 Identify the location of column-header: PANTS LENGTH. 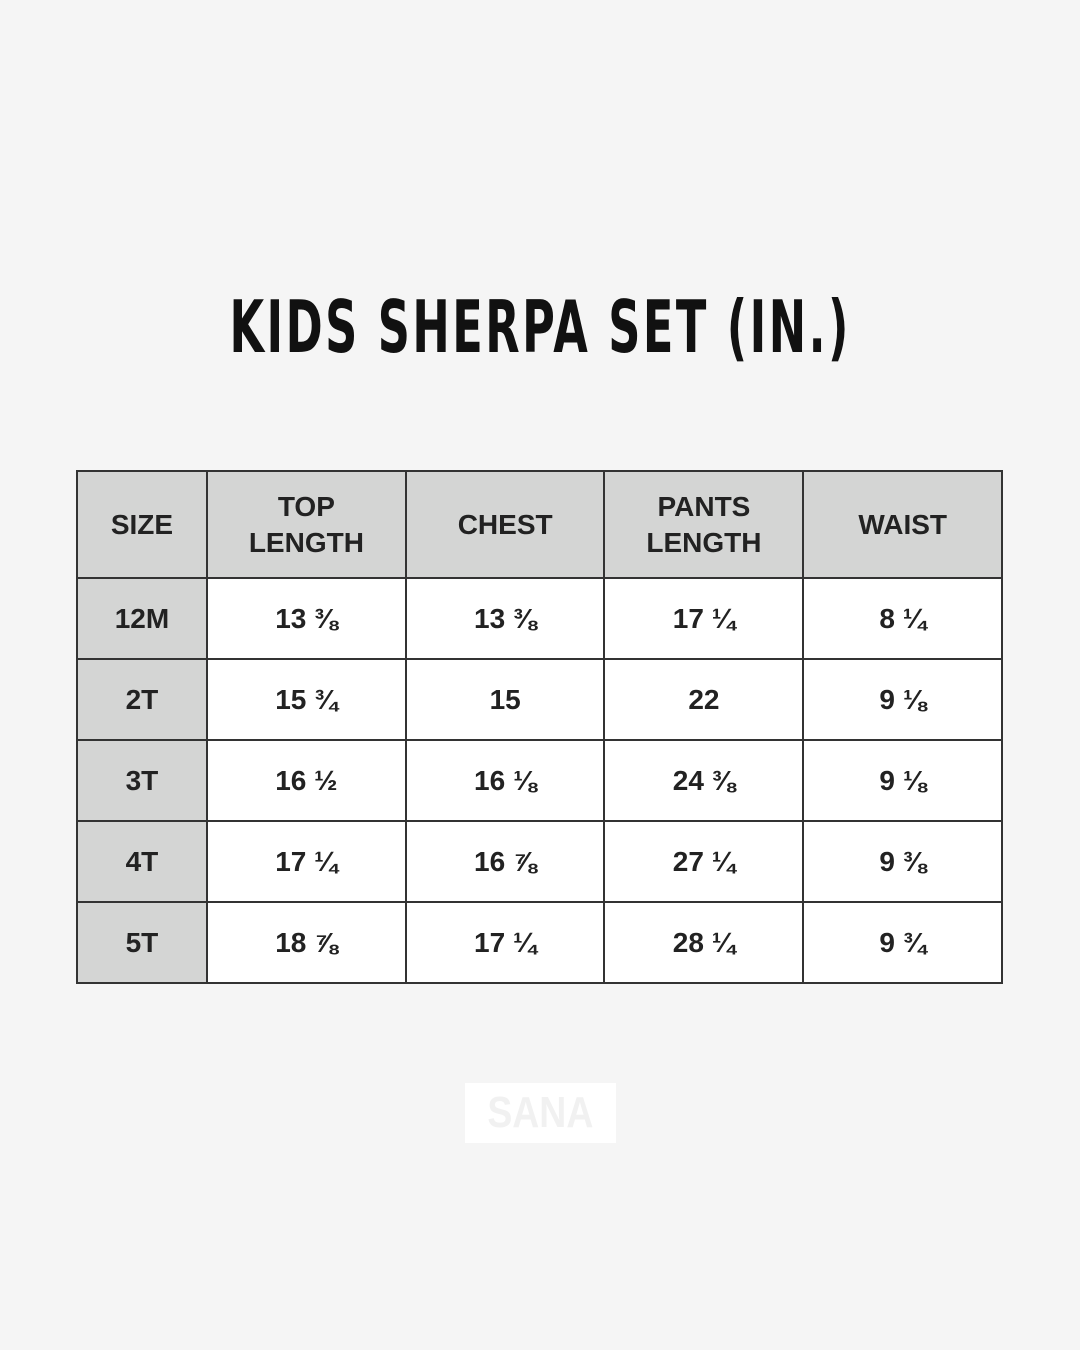
(704, 524).